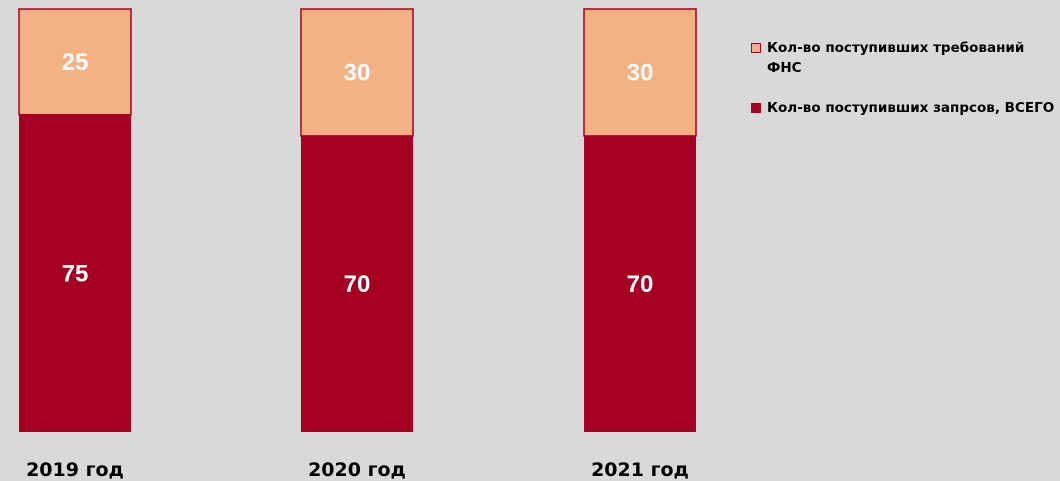  Describe the element at coordinates (357, 470) in the screenshot. I see `category-label-1: 2020 год` at that location.